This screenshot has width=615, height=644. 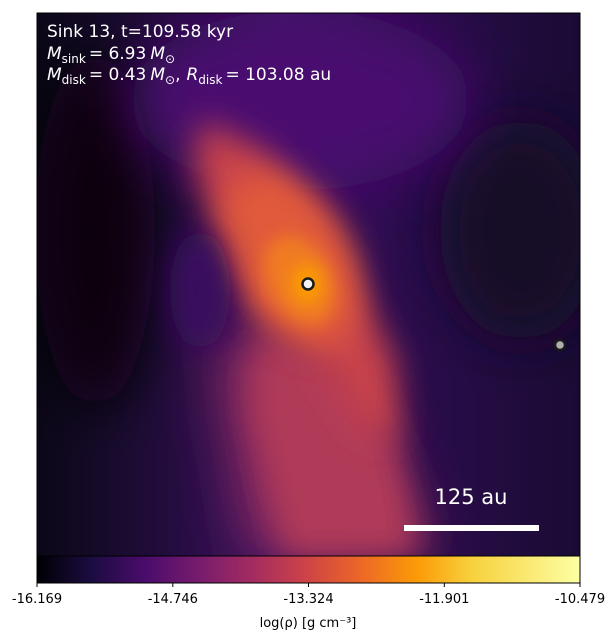 I want to click on colorbar-tick-label: -16.169, so click(x=37, y=599).